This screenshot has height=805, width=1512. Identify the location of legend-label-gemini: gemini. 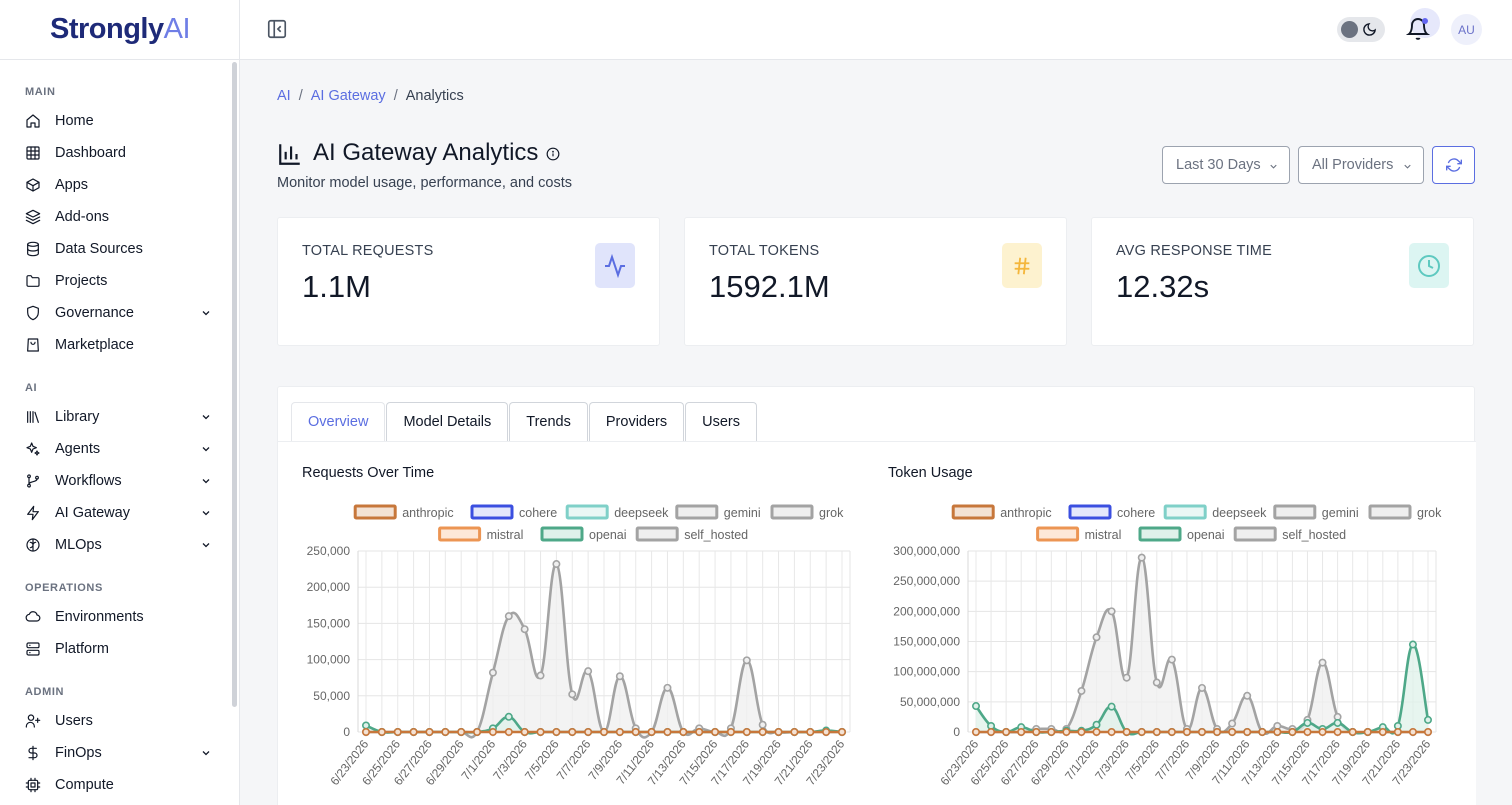
(1340, 513).